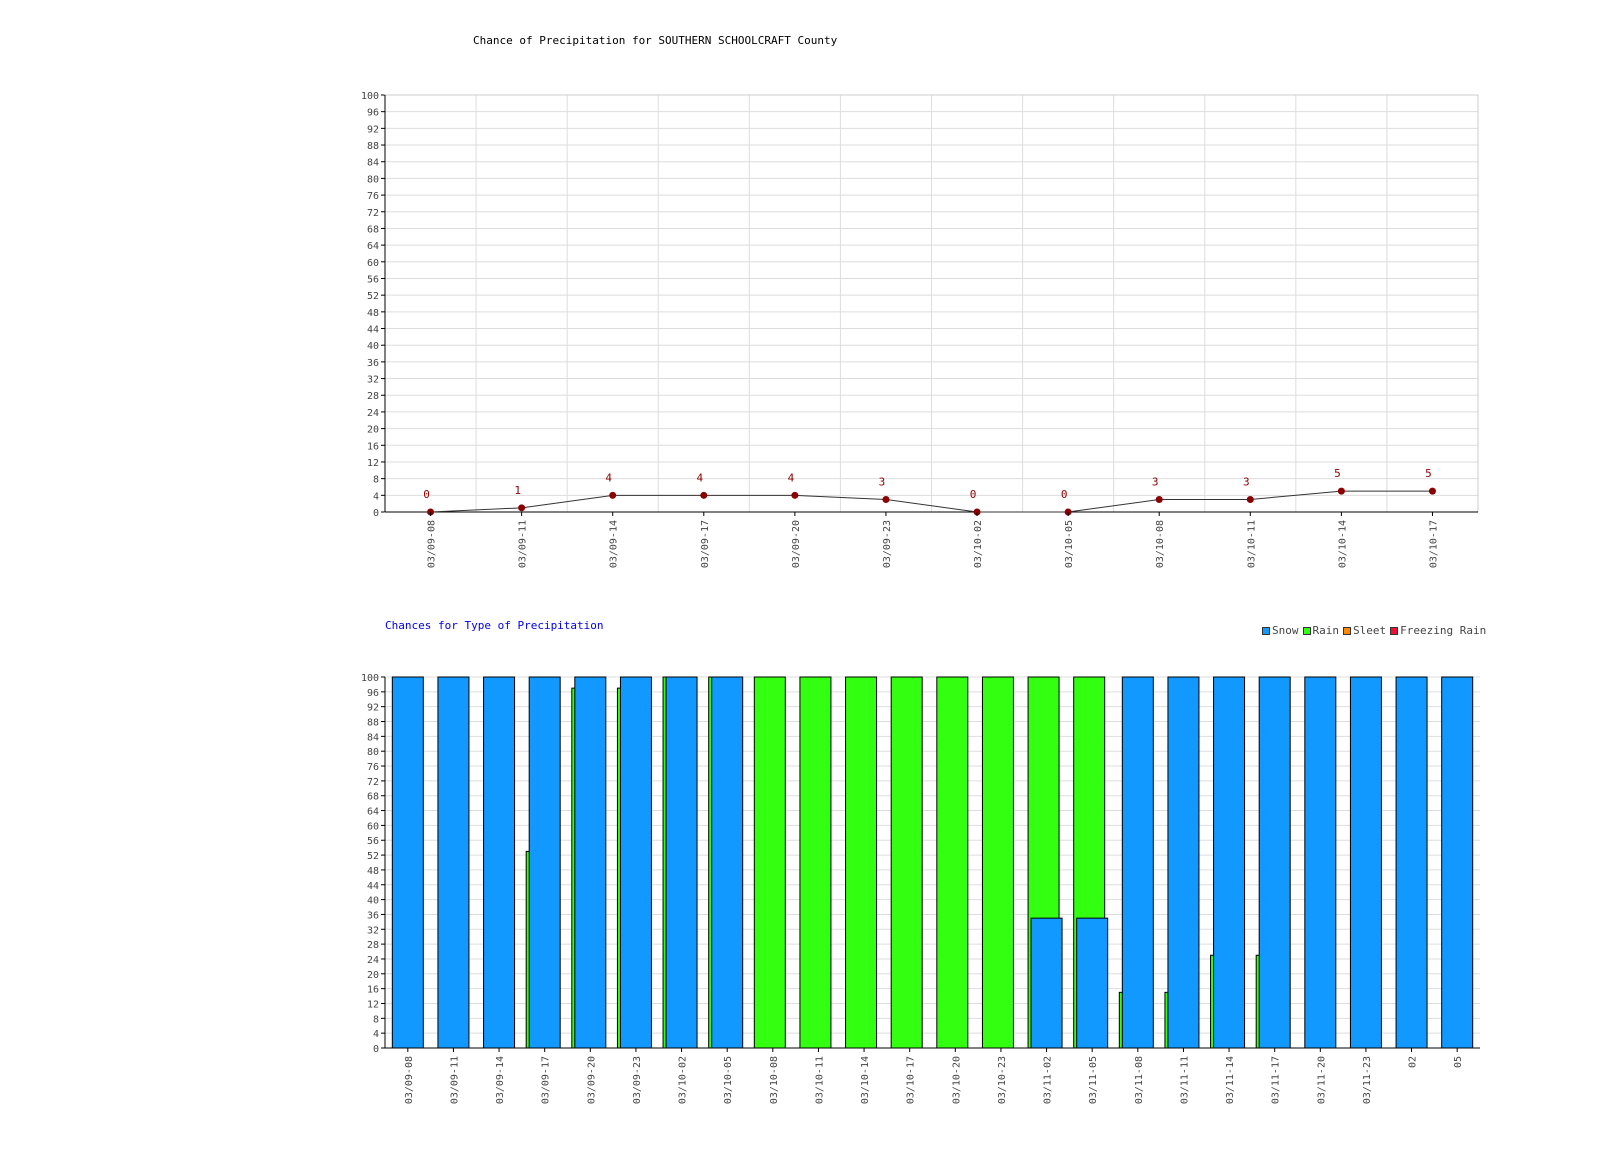 The width and height of the screenshot is (1600, 1160). What do you see at coordinates (699, 477) in the screenshot?
I see `pop-data-label: 4` at bounding box center [699, 477].